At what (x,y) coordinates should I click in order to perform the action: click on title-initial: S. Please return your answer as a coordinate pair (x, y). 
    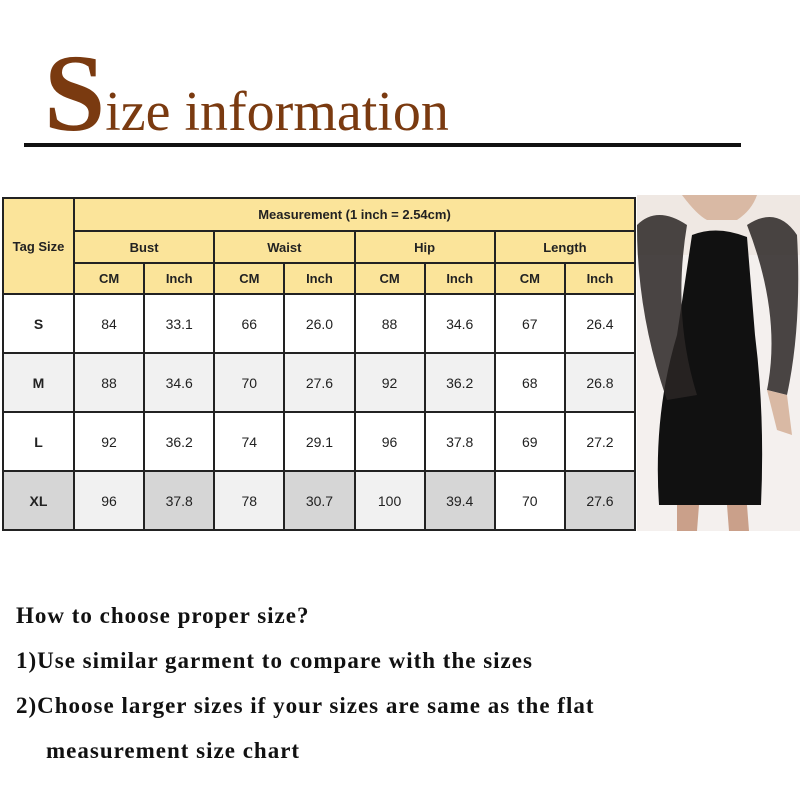
    Looking at the image, I should click on (75, 93).